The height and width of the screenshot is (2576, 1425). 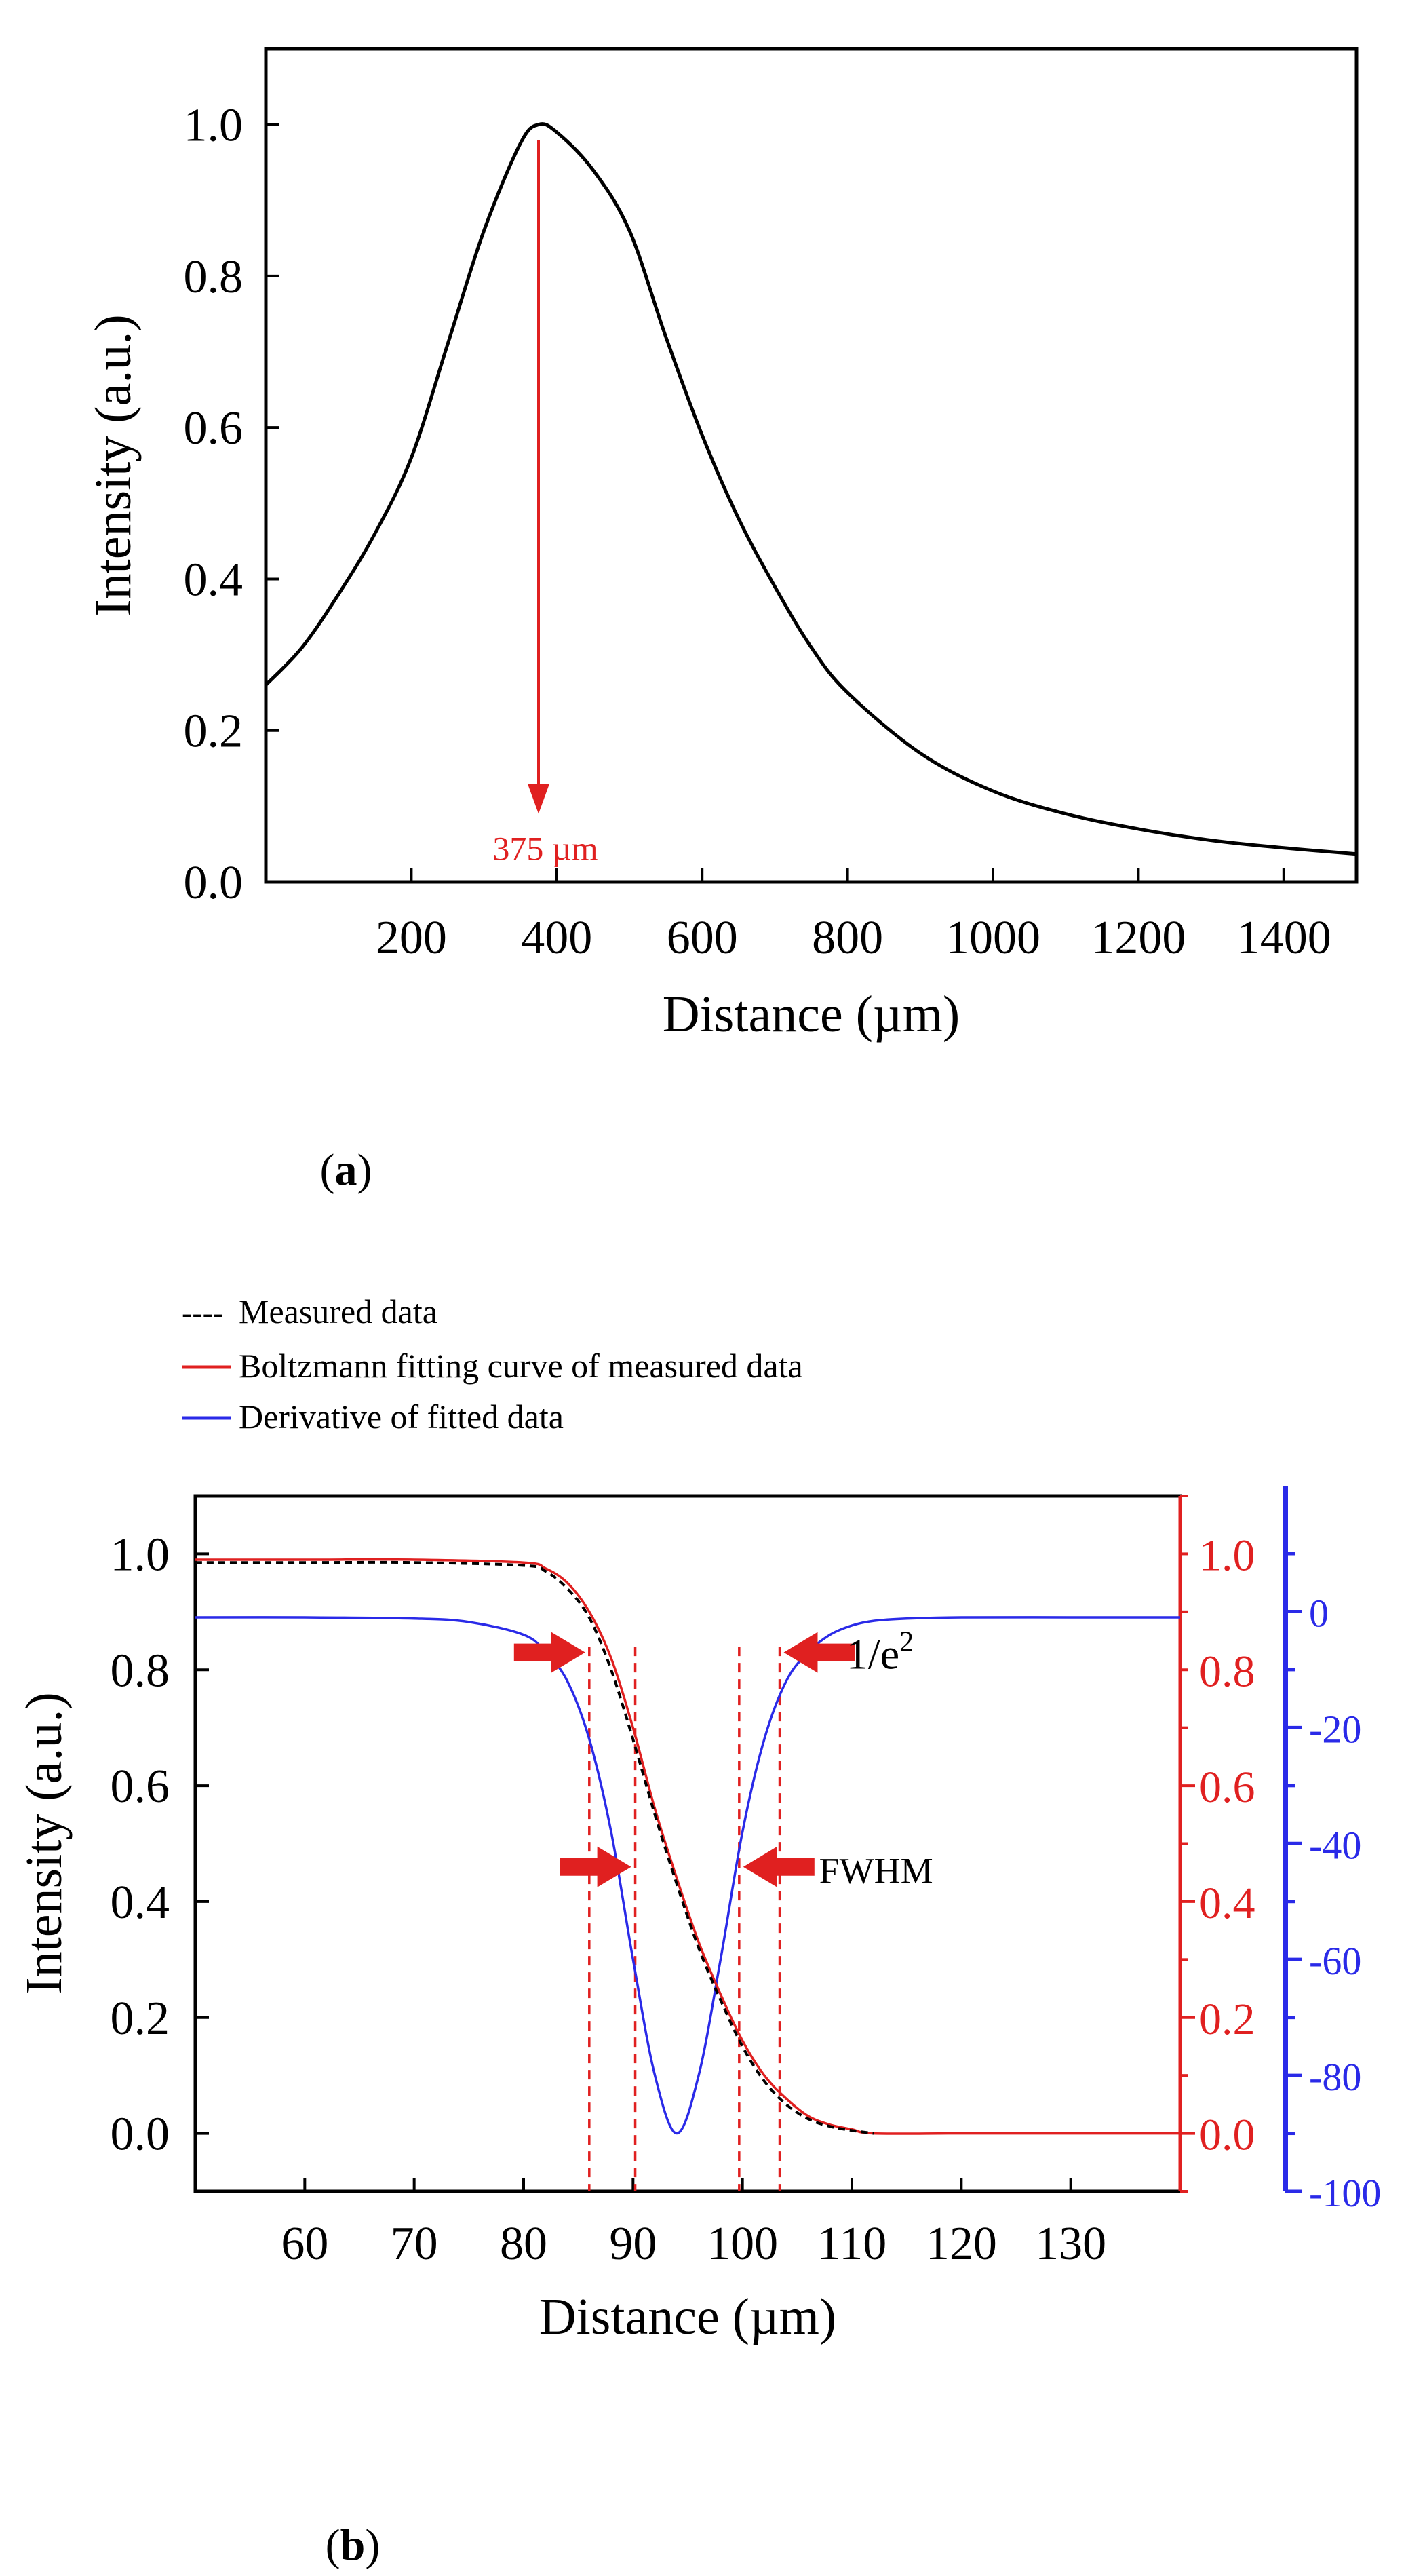 What do you see at coordinates (45, 1843) in the screenshot?
I see `panel-b-y-axis-label: Intensity (a.u.)` at bounding box center [45, 1843].